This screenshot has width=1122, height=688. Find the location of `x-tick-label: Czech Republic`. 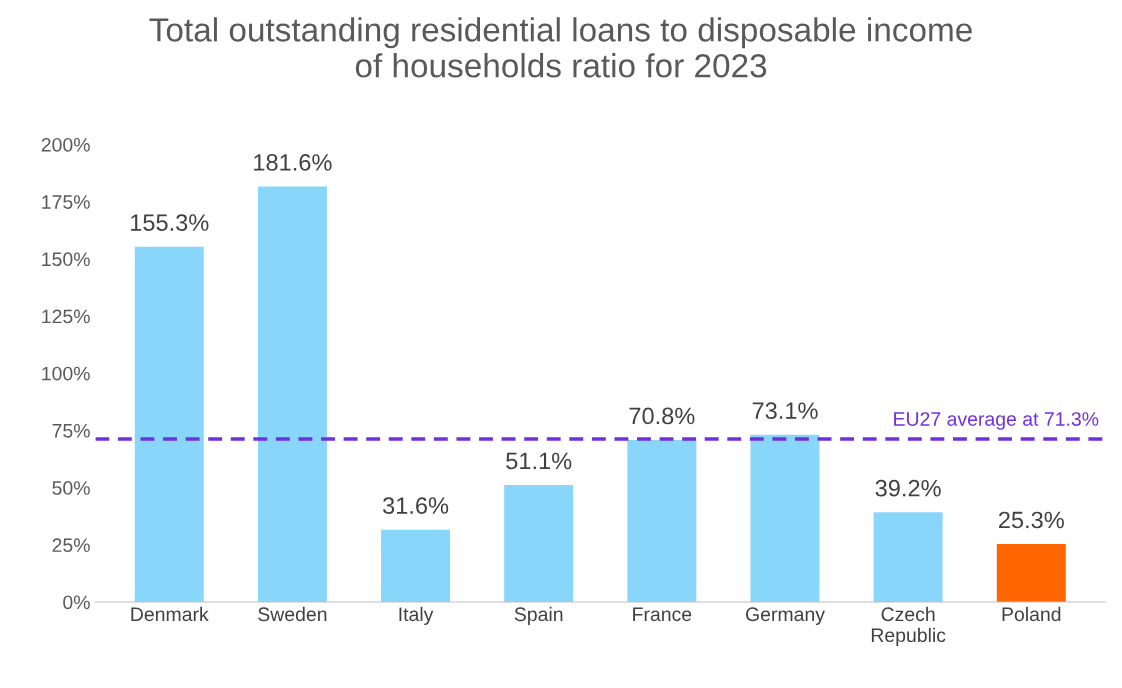

x-tick-label: Czech Republic is located at coordinates (908, 626).